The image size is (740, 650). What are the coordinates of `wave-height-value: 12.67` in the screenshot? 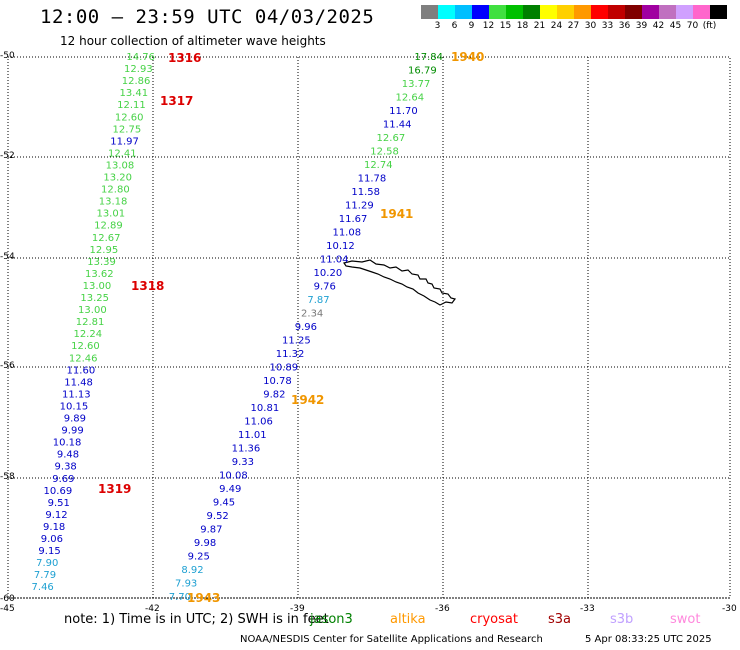 It's located at (391, 138).